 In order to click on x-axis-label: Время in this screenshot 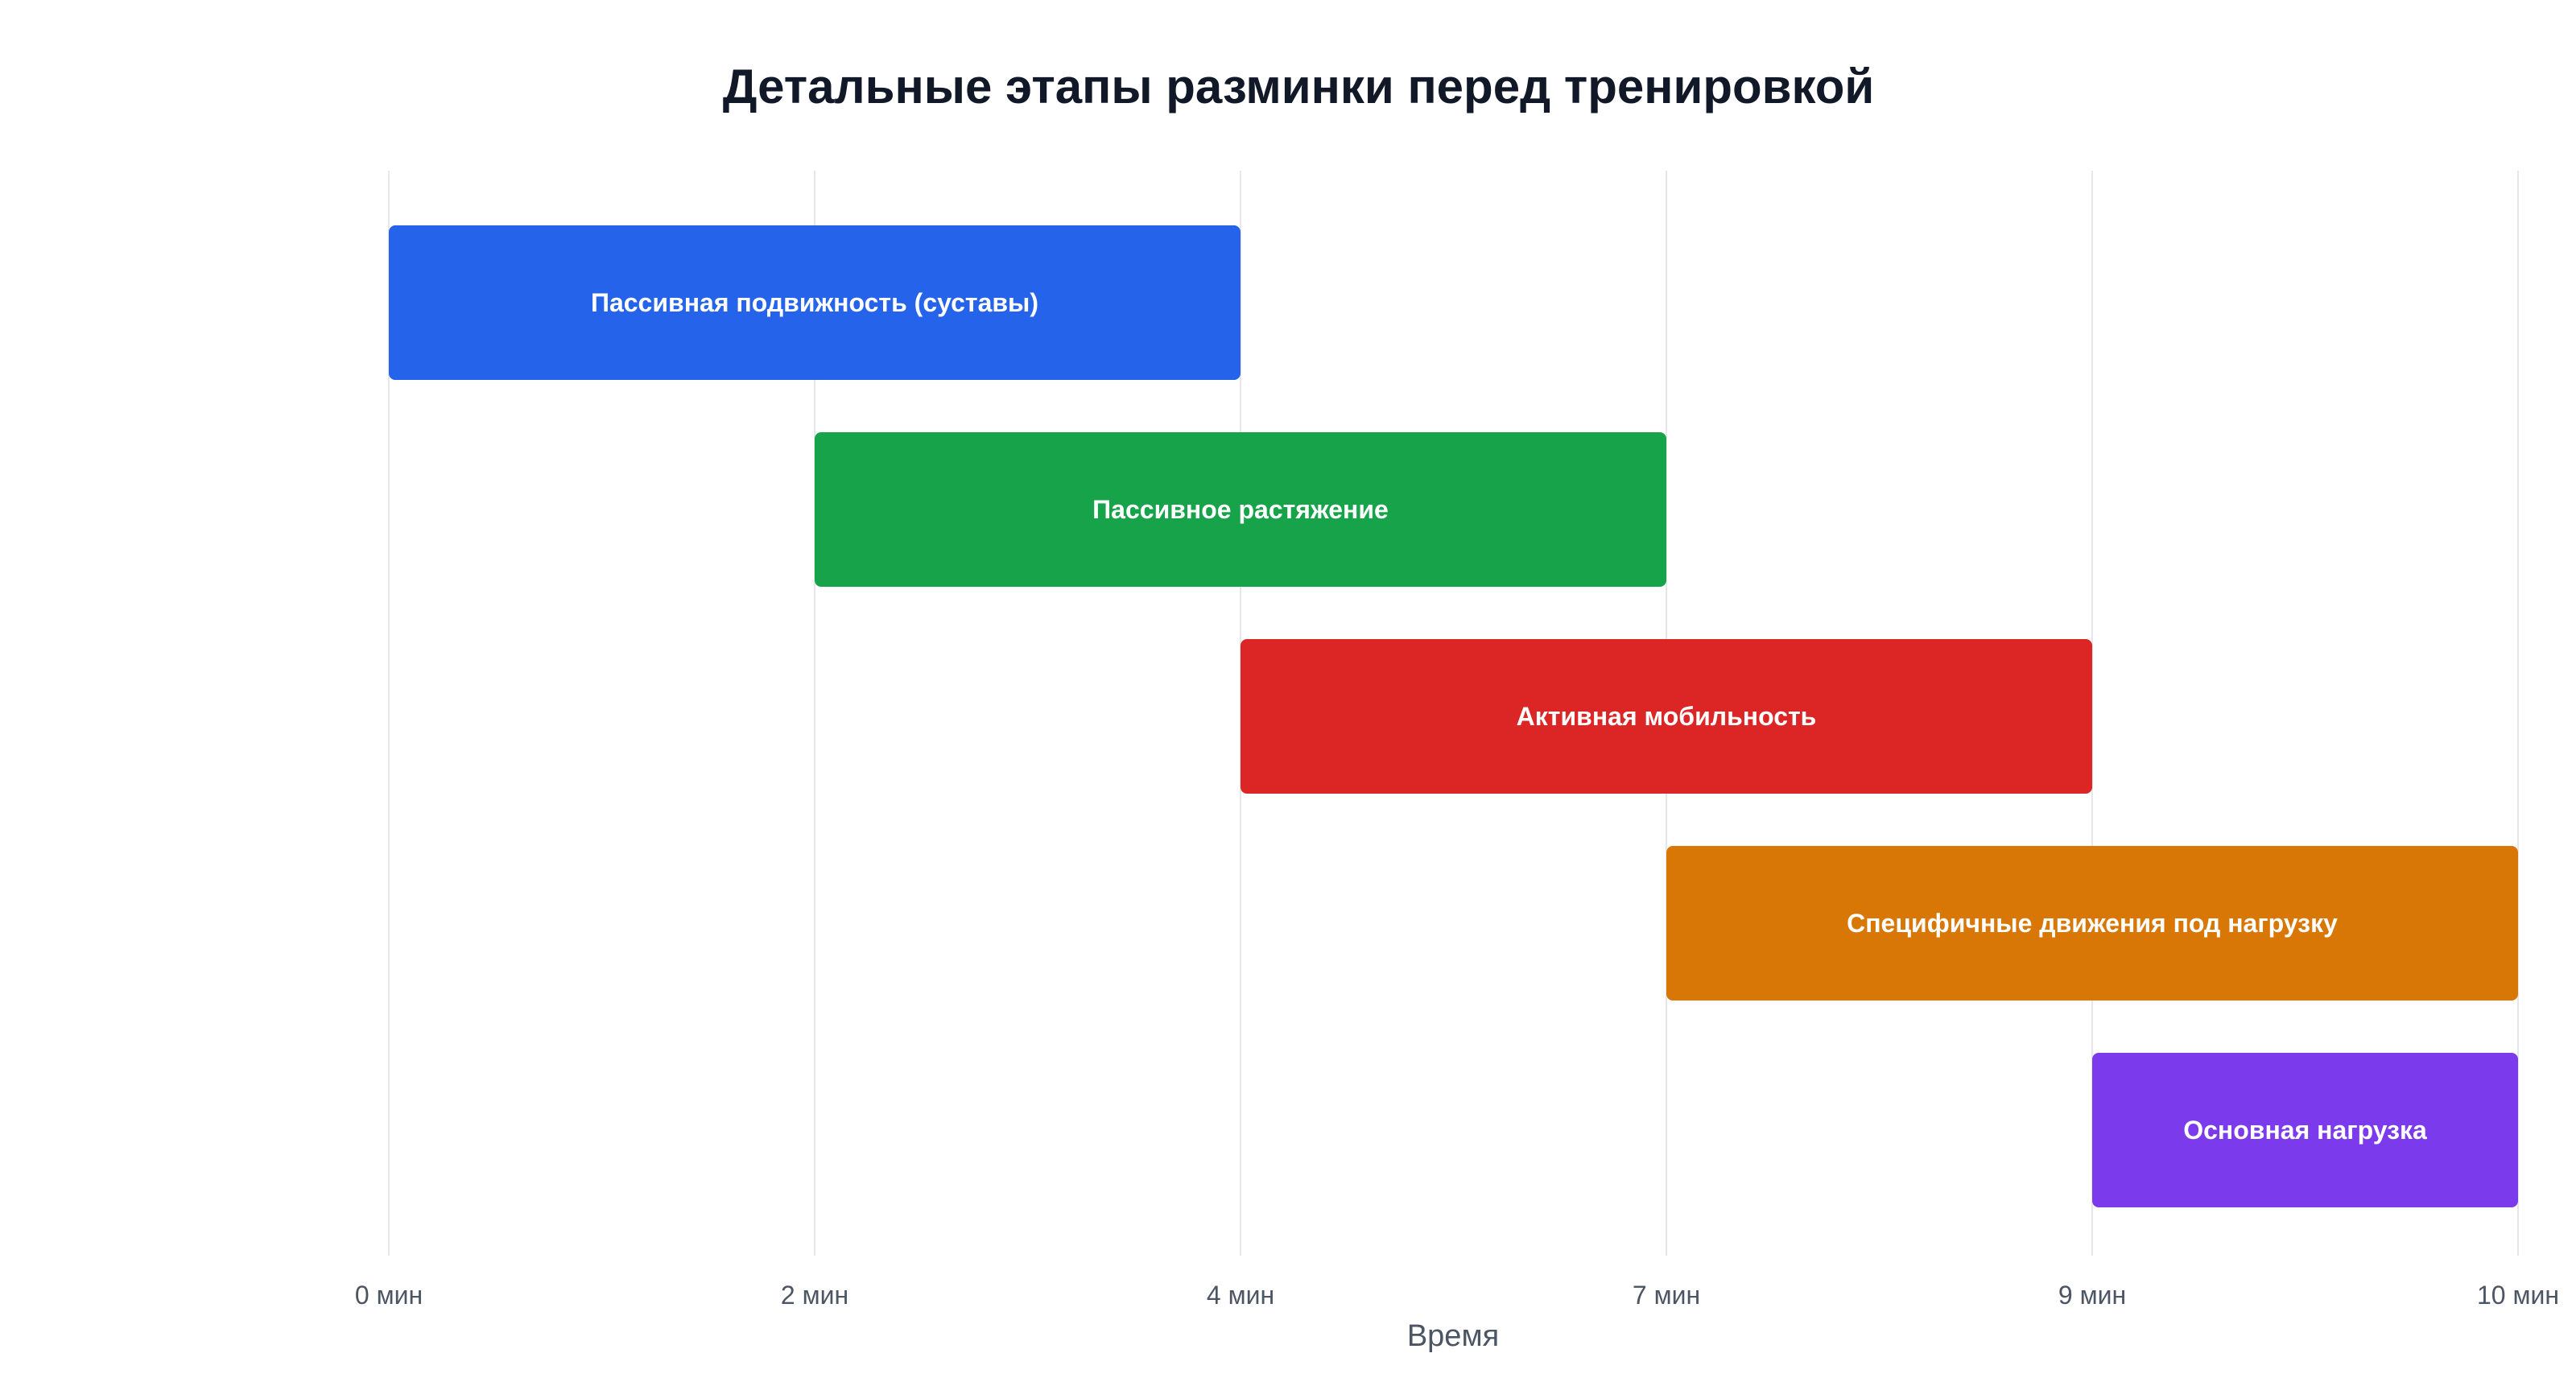, I will do `click(1453, 1336)`.